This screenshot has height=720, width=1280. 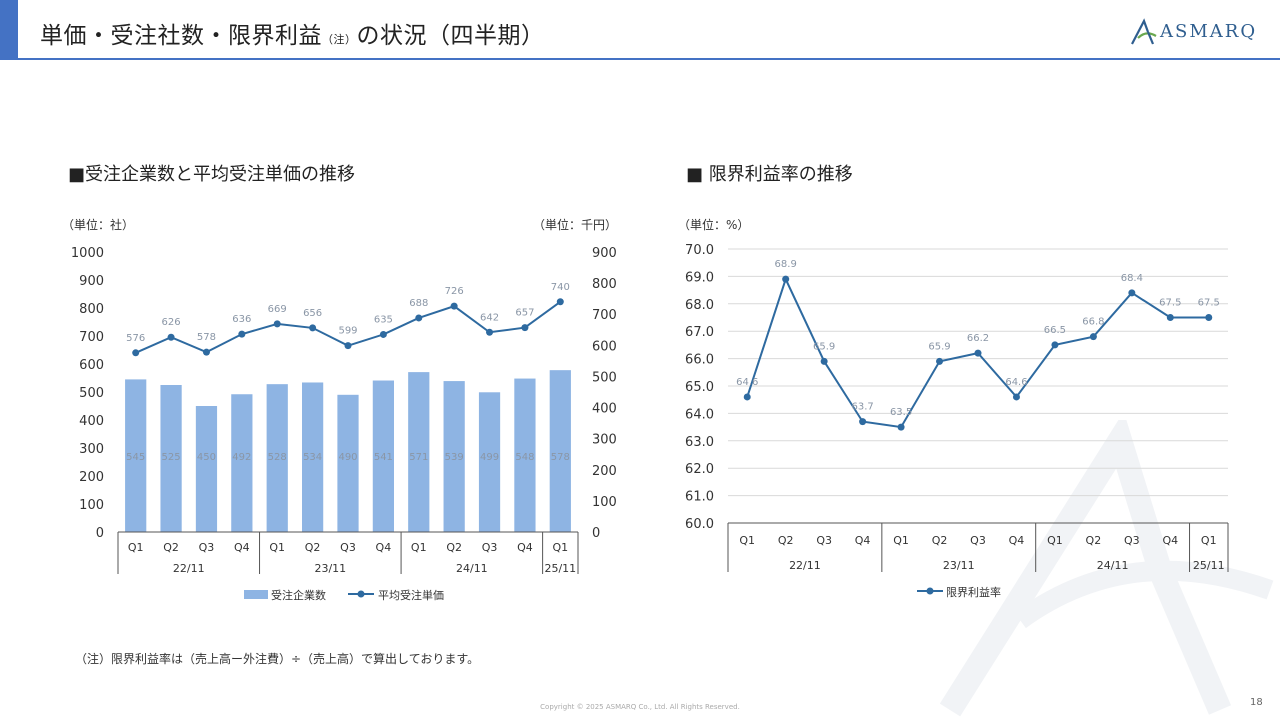 I want to click on line-data-label: 636, so click(x=241, y=319).